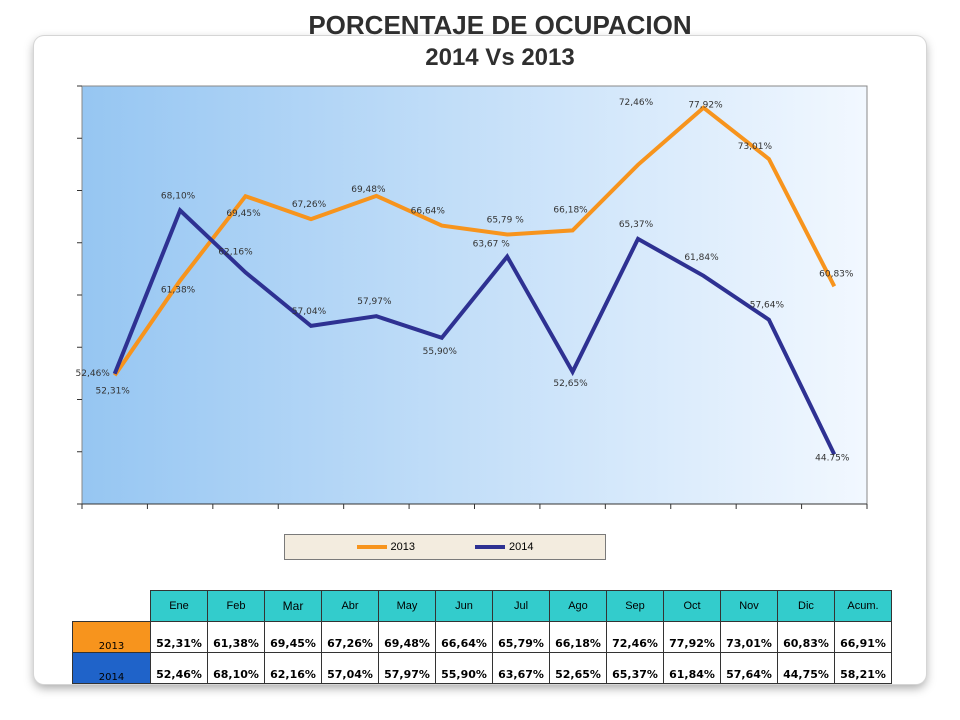  Describe the element at coordinates (464, 668) in the screenshot. I see `table-cell: 55,90%` at that location.